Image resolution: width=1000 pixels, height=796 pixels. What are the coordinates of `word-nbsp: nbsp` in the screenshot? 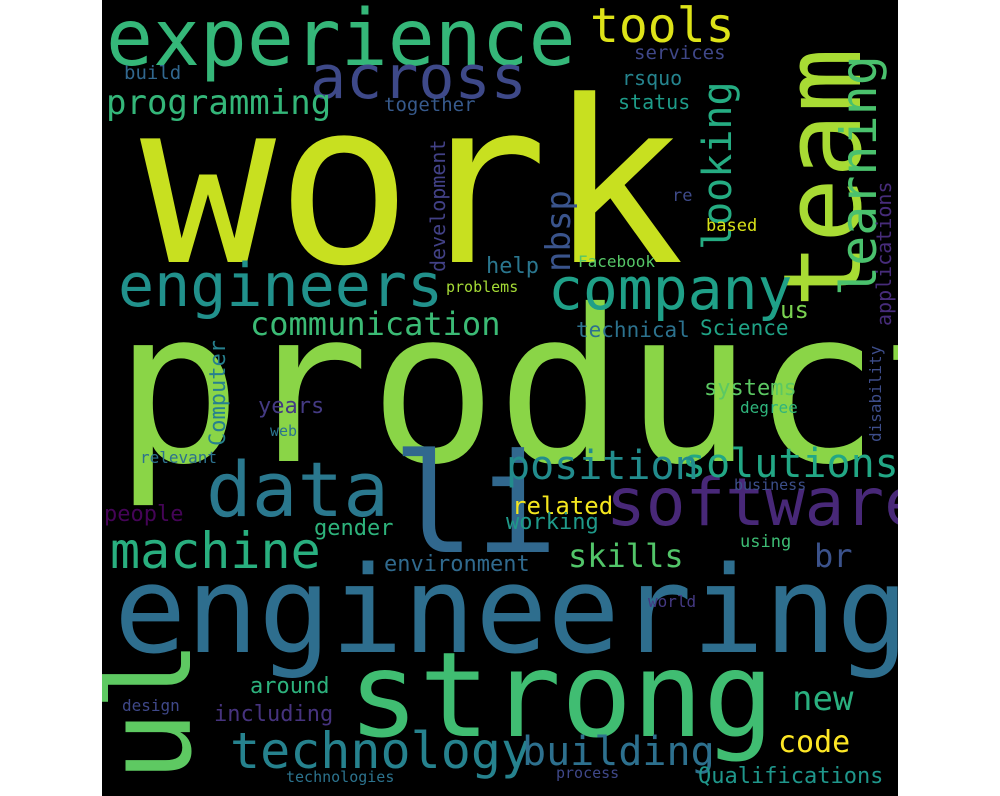 It's located at (559, 231).